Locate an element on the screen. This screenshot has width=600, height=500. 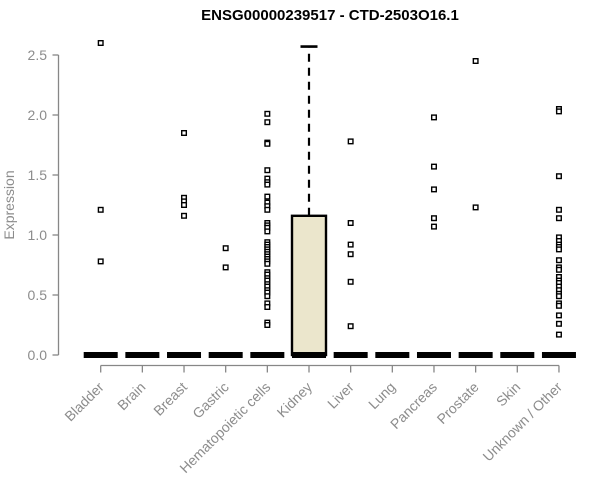
y-tick-label: 0.0 is located at coordinates (38, 355).